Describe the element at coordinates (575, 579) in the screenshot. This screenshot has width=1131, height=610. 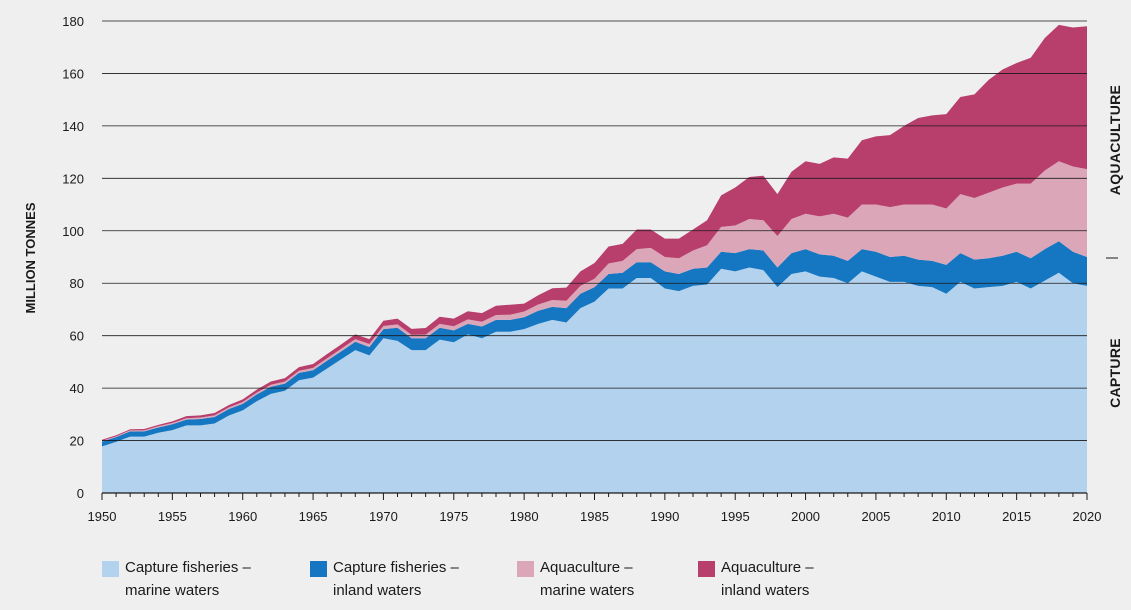
I see `legend-item-aquaculture-marine: Aquaculture – marine waters` at that location.